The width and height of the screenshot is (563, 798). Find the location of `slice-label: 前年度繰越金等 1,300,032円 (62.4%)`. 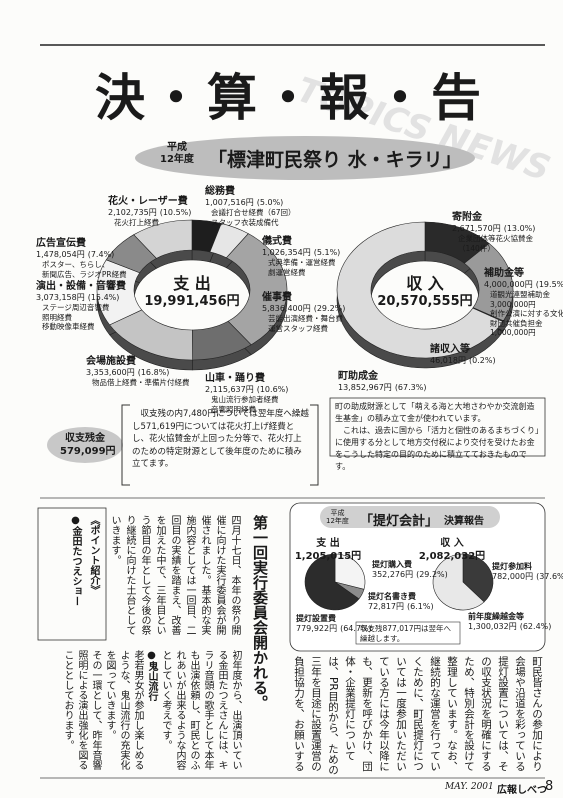

slice-label: 前年度繰越金等 1,300,032円 (62.4%) is located at coordinates (509, 622).